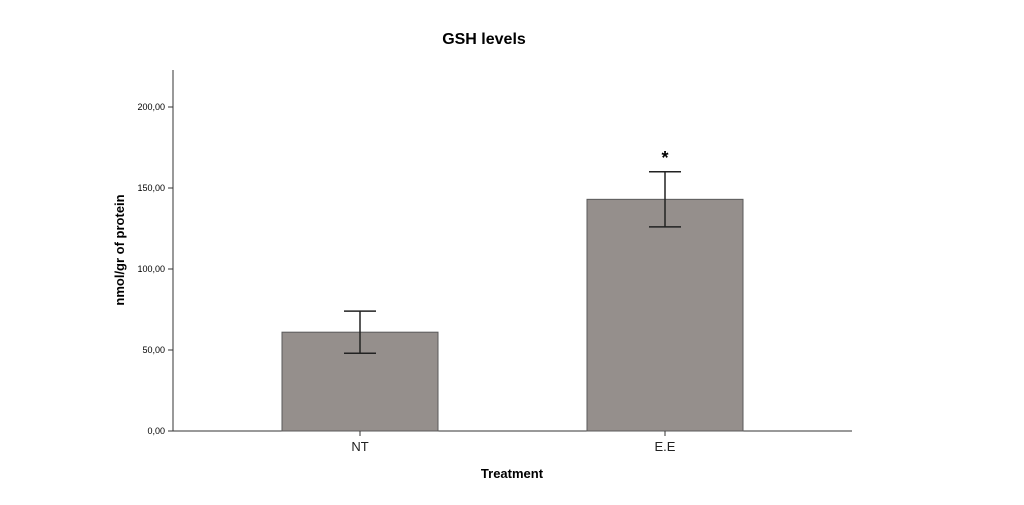 The width and height of the screenshot is (1024, 505). What do you see at coordinates (512, 473) in the screenshot?
I see `x-axis-label: Treatment` at bounding box center [512, 473].